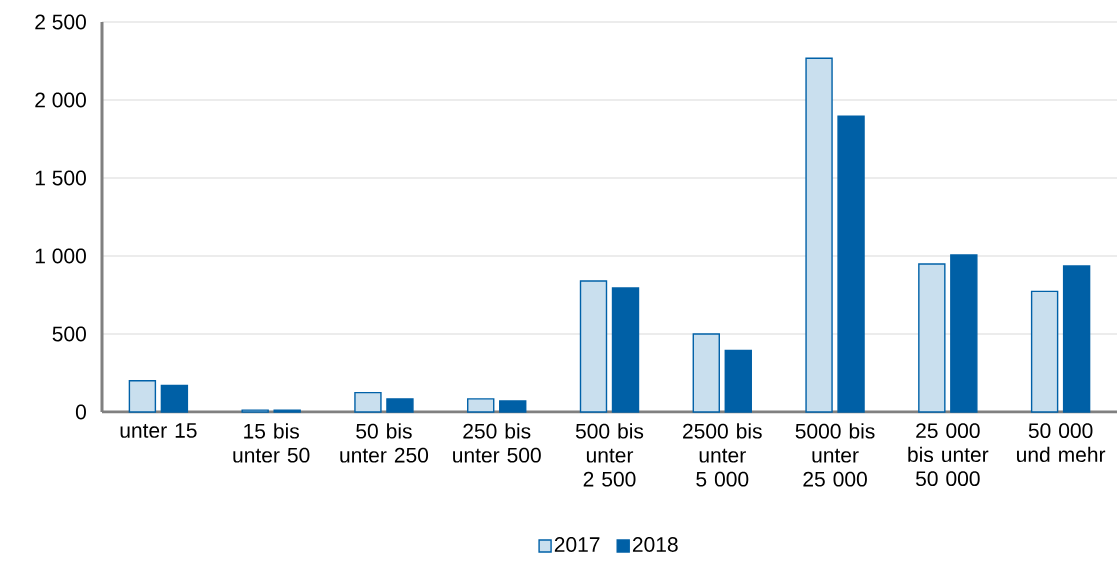 The image size is (1117, 566). I want to click on legend-label: 2018, so click(655, 544).